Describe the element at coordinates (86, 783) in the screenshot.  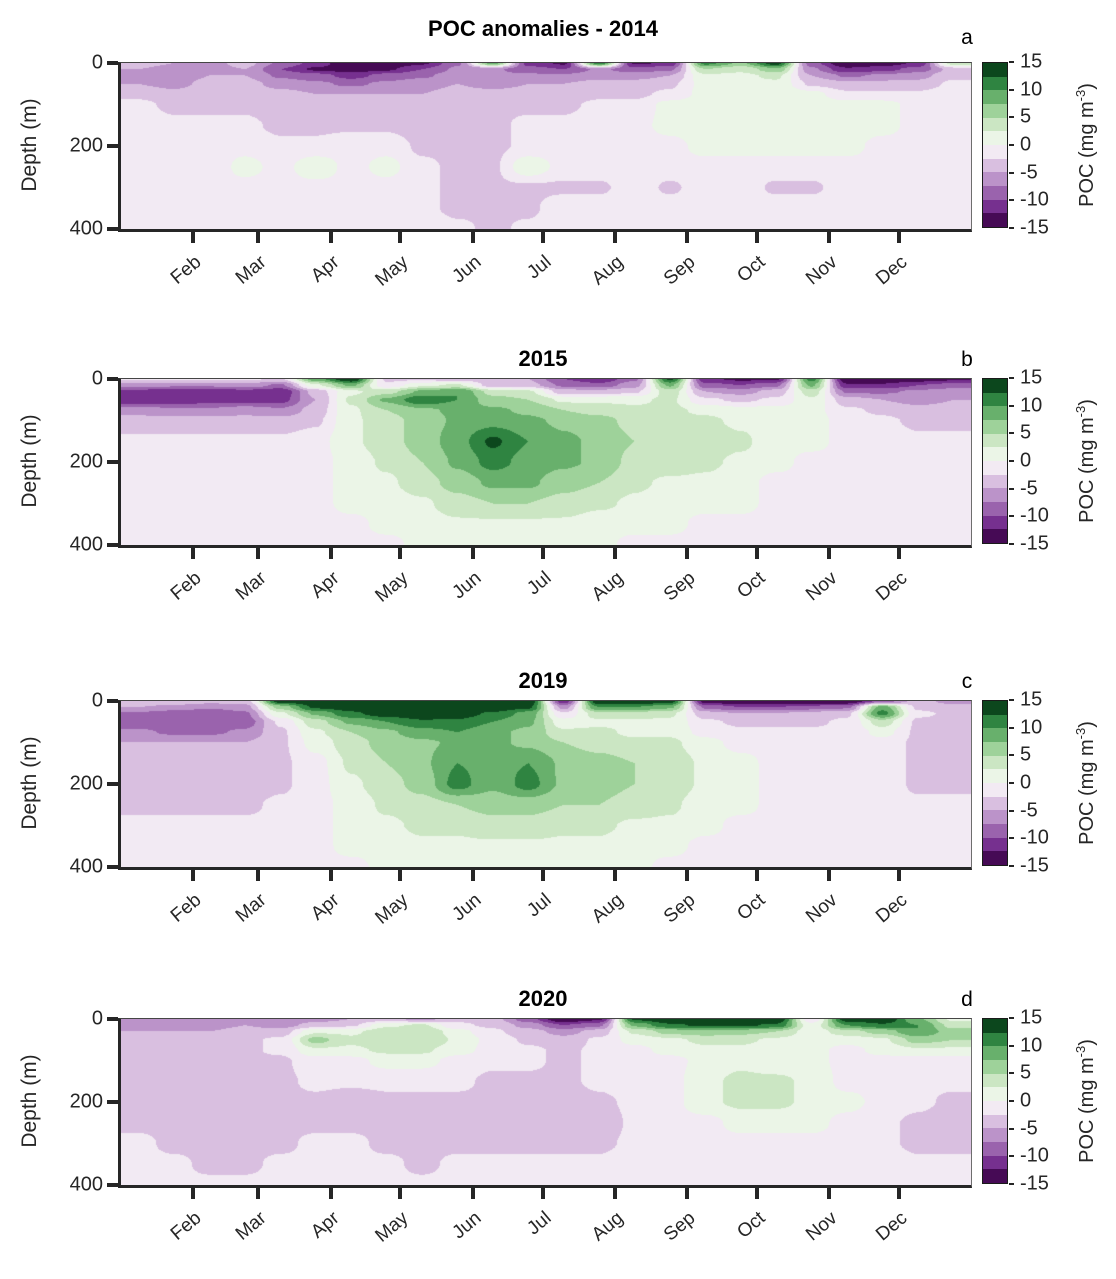
I see `y-tick-label-200: 200` at that location.